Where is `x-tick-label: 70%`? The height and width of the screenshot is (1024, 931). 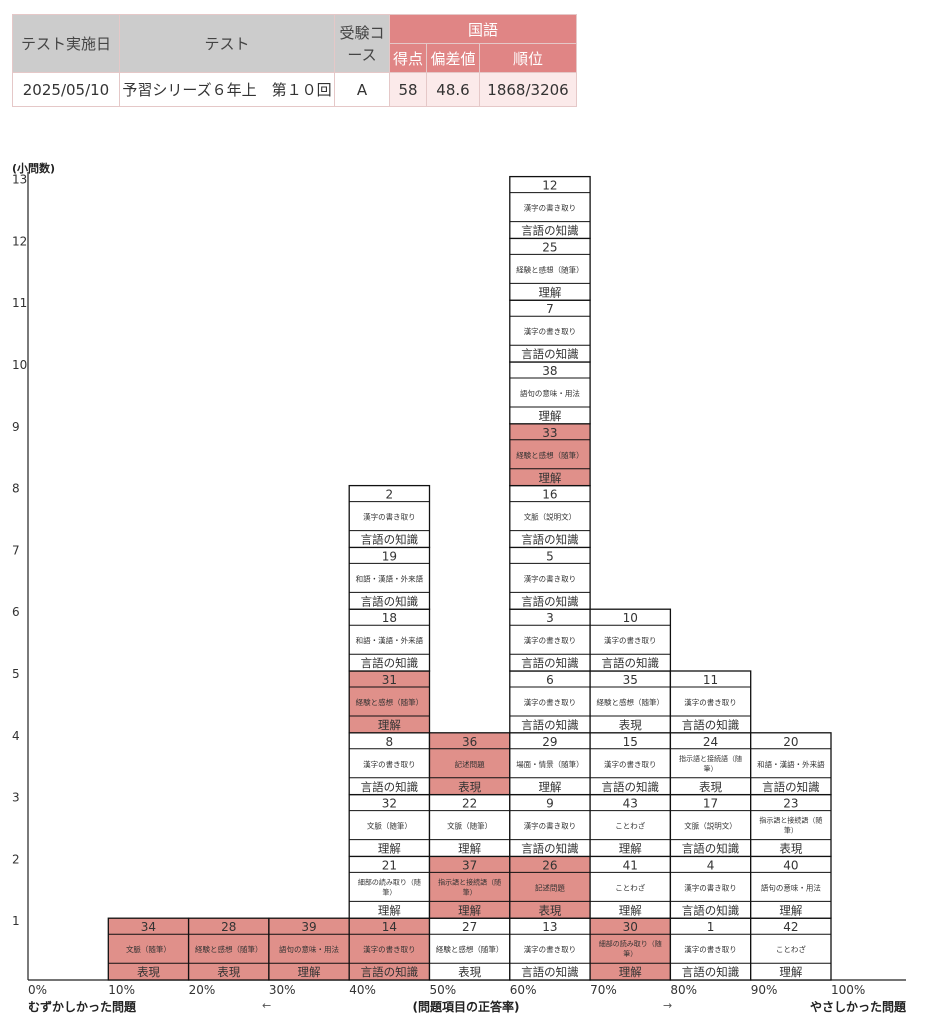 x-tick-label: 70% is located at coordinates (603, 990).